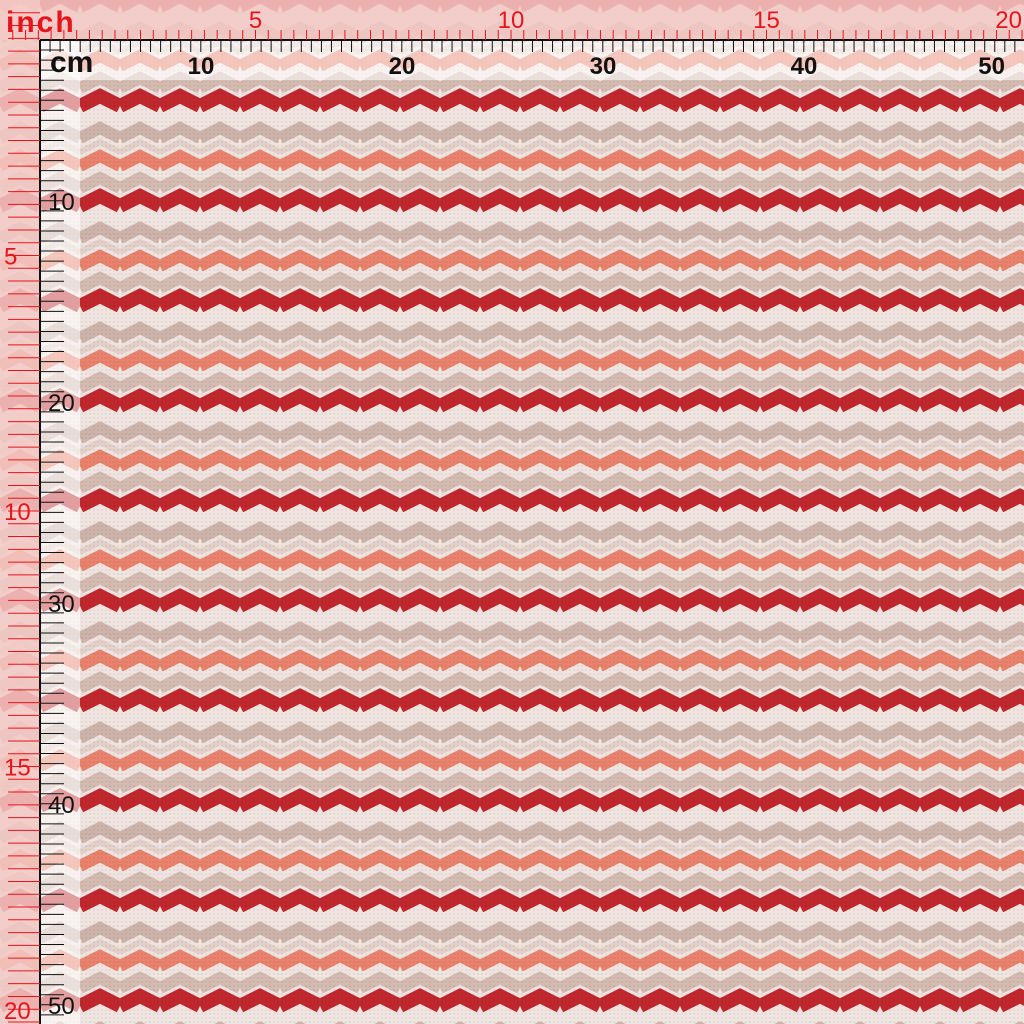 The image size is (1024, 1024). Describe the element at coordinates (71, 62) in the screenshot. I see `cm-unit: cm` at that location.